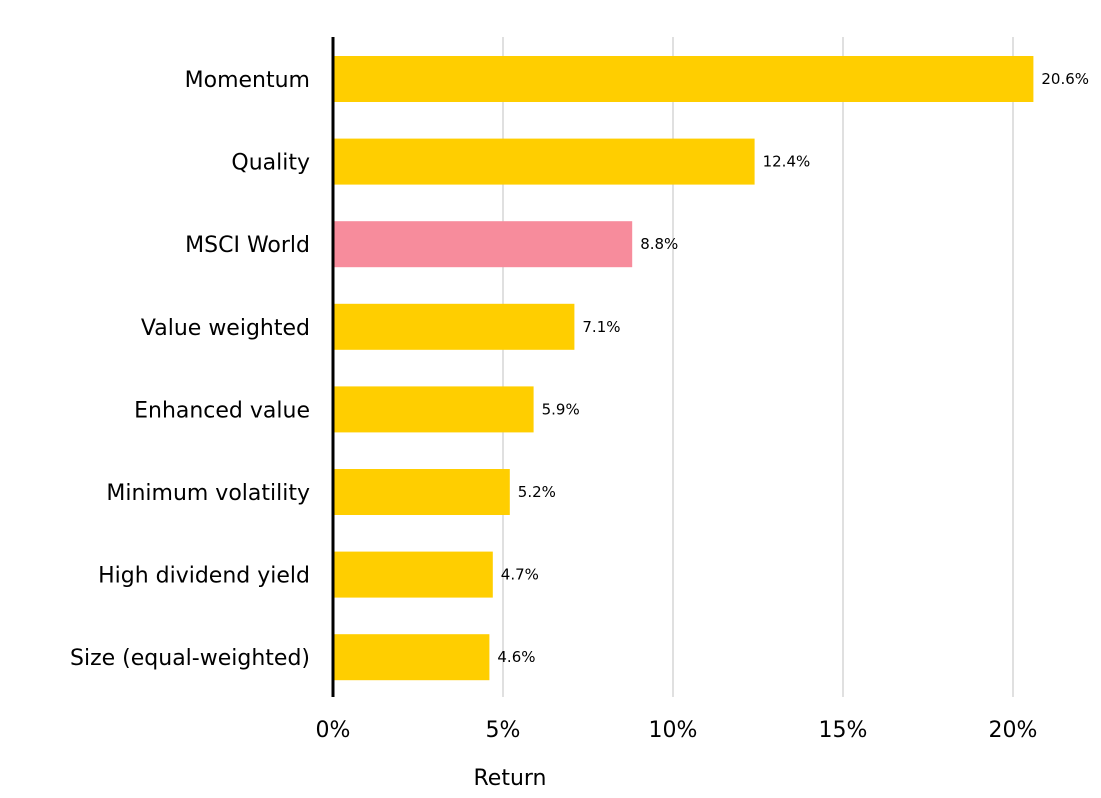 Image resolution: width=1101 pixels, height=798 pixels. What do you see at coordinates (454, 326) in the screenshot?
I see `bar-value-weighted` at bounding box center [454, 326].